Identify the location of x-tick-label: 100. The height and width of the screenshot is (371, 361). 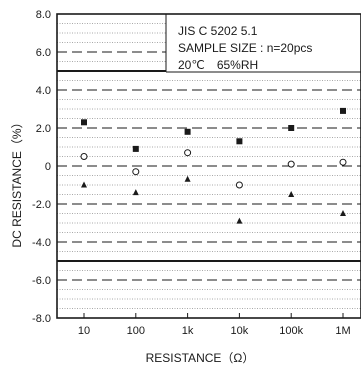
(136, 331).